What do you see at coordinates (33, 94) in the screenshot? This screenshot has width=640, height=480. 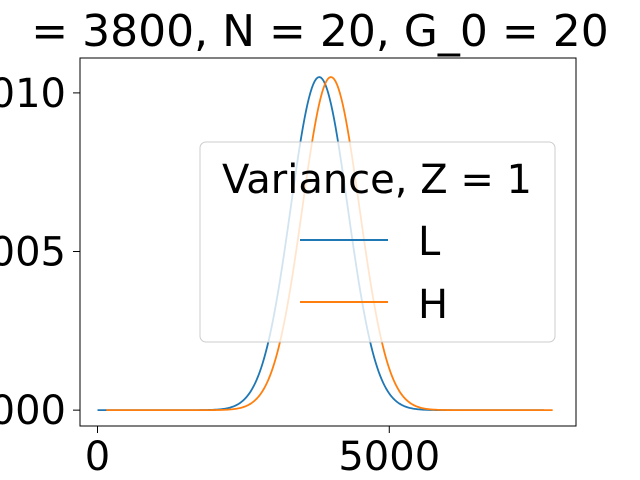 I see `y-tick-label: 010` at bounding box center [33, 94].